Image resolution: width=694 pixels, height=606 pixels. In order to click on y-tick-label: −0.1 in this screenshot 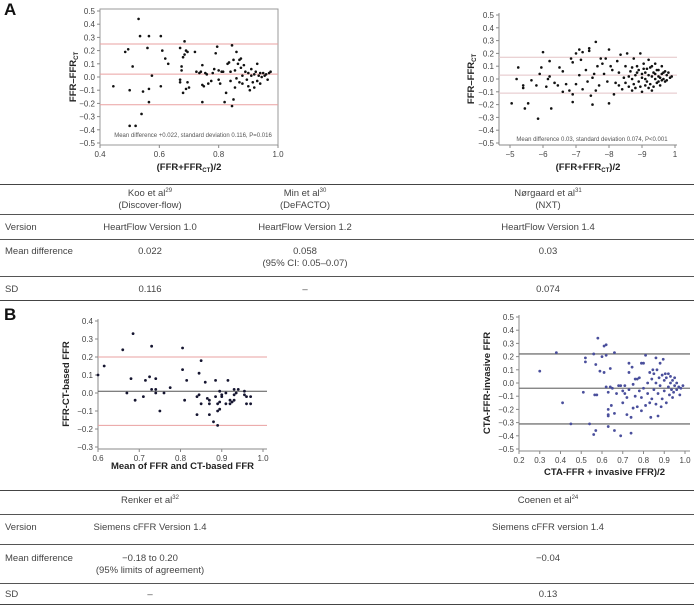, I will do `click(87, 90)`.